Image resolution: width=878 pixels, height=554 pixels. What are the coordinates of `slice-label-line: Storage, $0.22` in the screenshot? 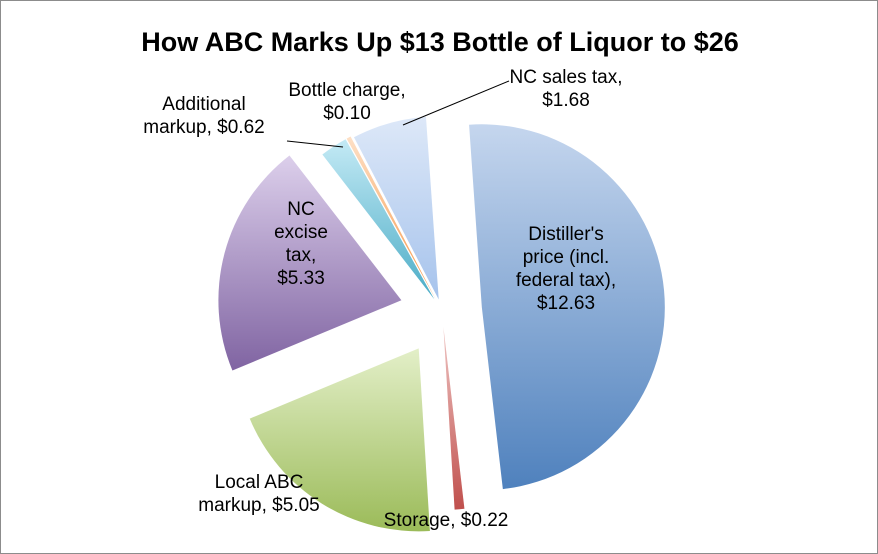 It's located at (446, 520).